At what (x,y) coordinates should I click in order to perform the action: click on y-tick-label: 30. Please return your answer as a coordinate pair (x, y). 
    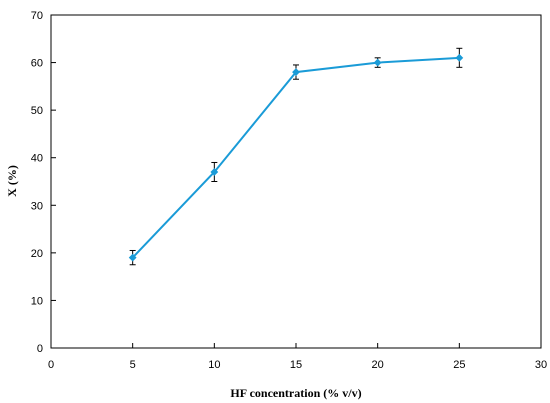
    Looking at the image, I should click on (37, 206).